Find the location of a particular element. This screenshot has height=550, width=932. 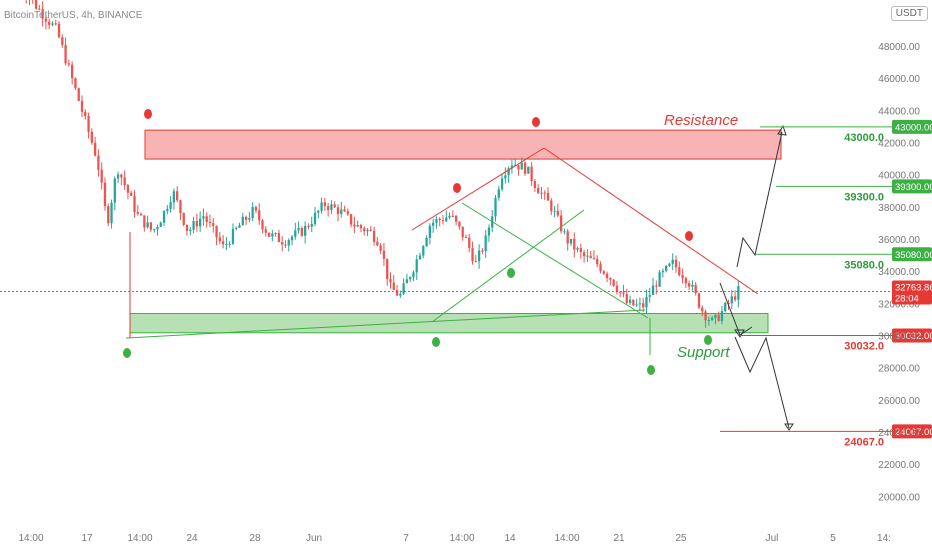

projection-up is located at coordinates (759, 199).